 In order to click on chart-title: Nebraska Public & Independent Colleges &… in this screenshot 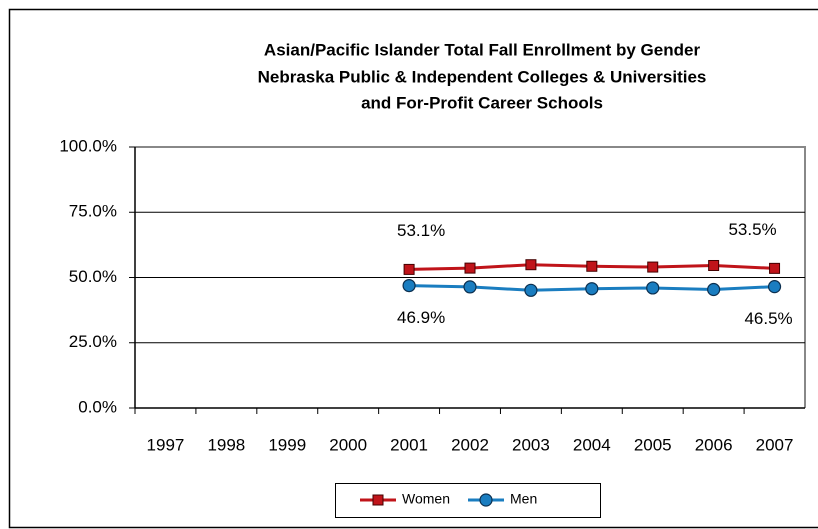, I will do `click(482, 76)`.